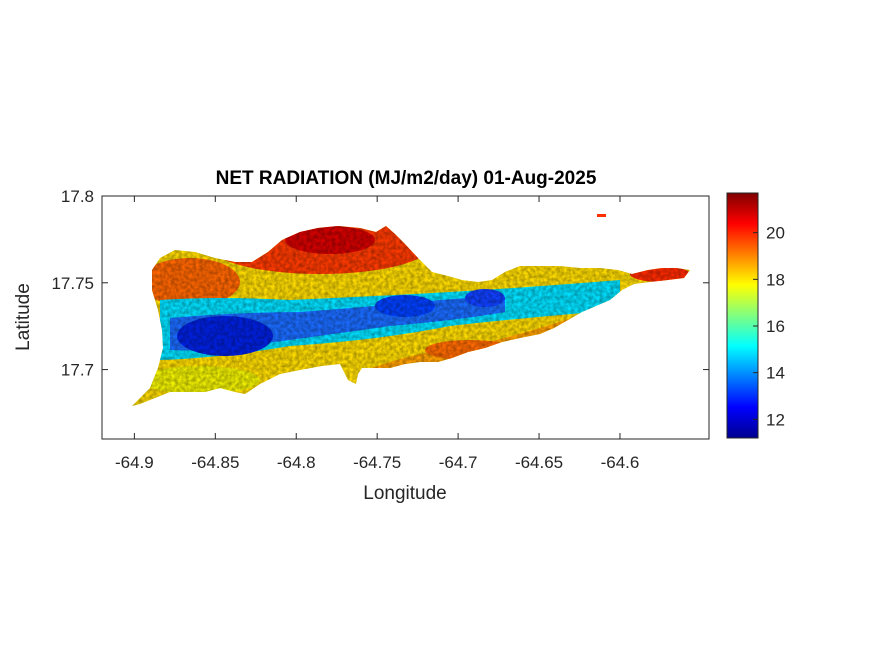 This screenshot has height=656, width=875. What do you see at coordinates (775, 326) in the screenshot?
I see `colorbar-tick-label: 16` at bounding box center [775, 326].